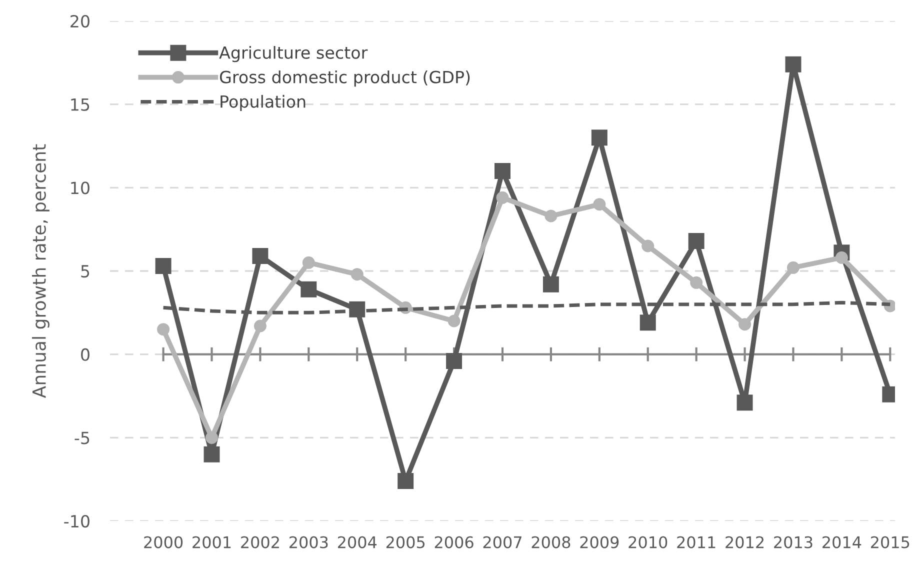 The width and height of the screenshot is (917, 561). Describe the element at coordinates (211, 542) in the screenshot. I see `x-tick-label: 2001` at that location.